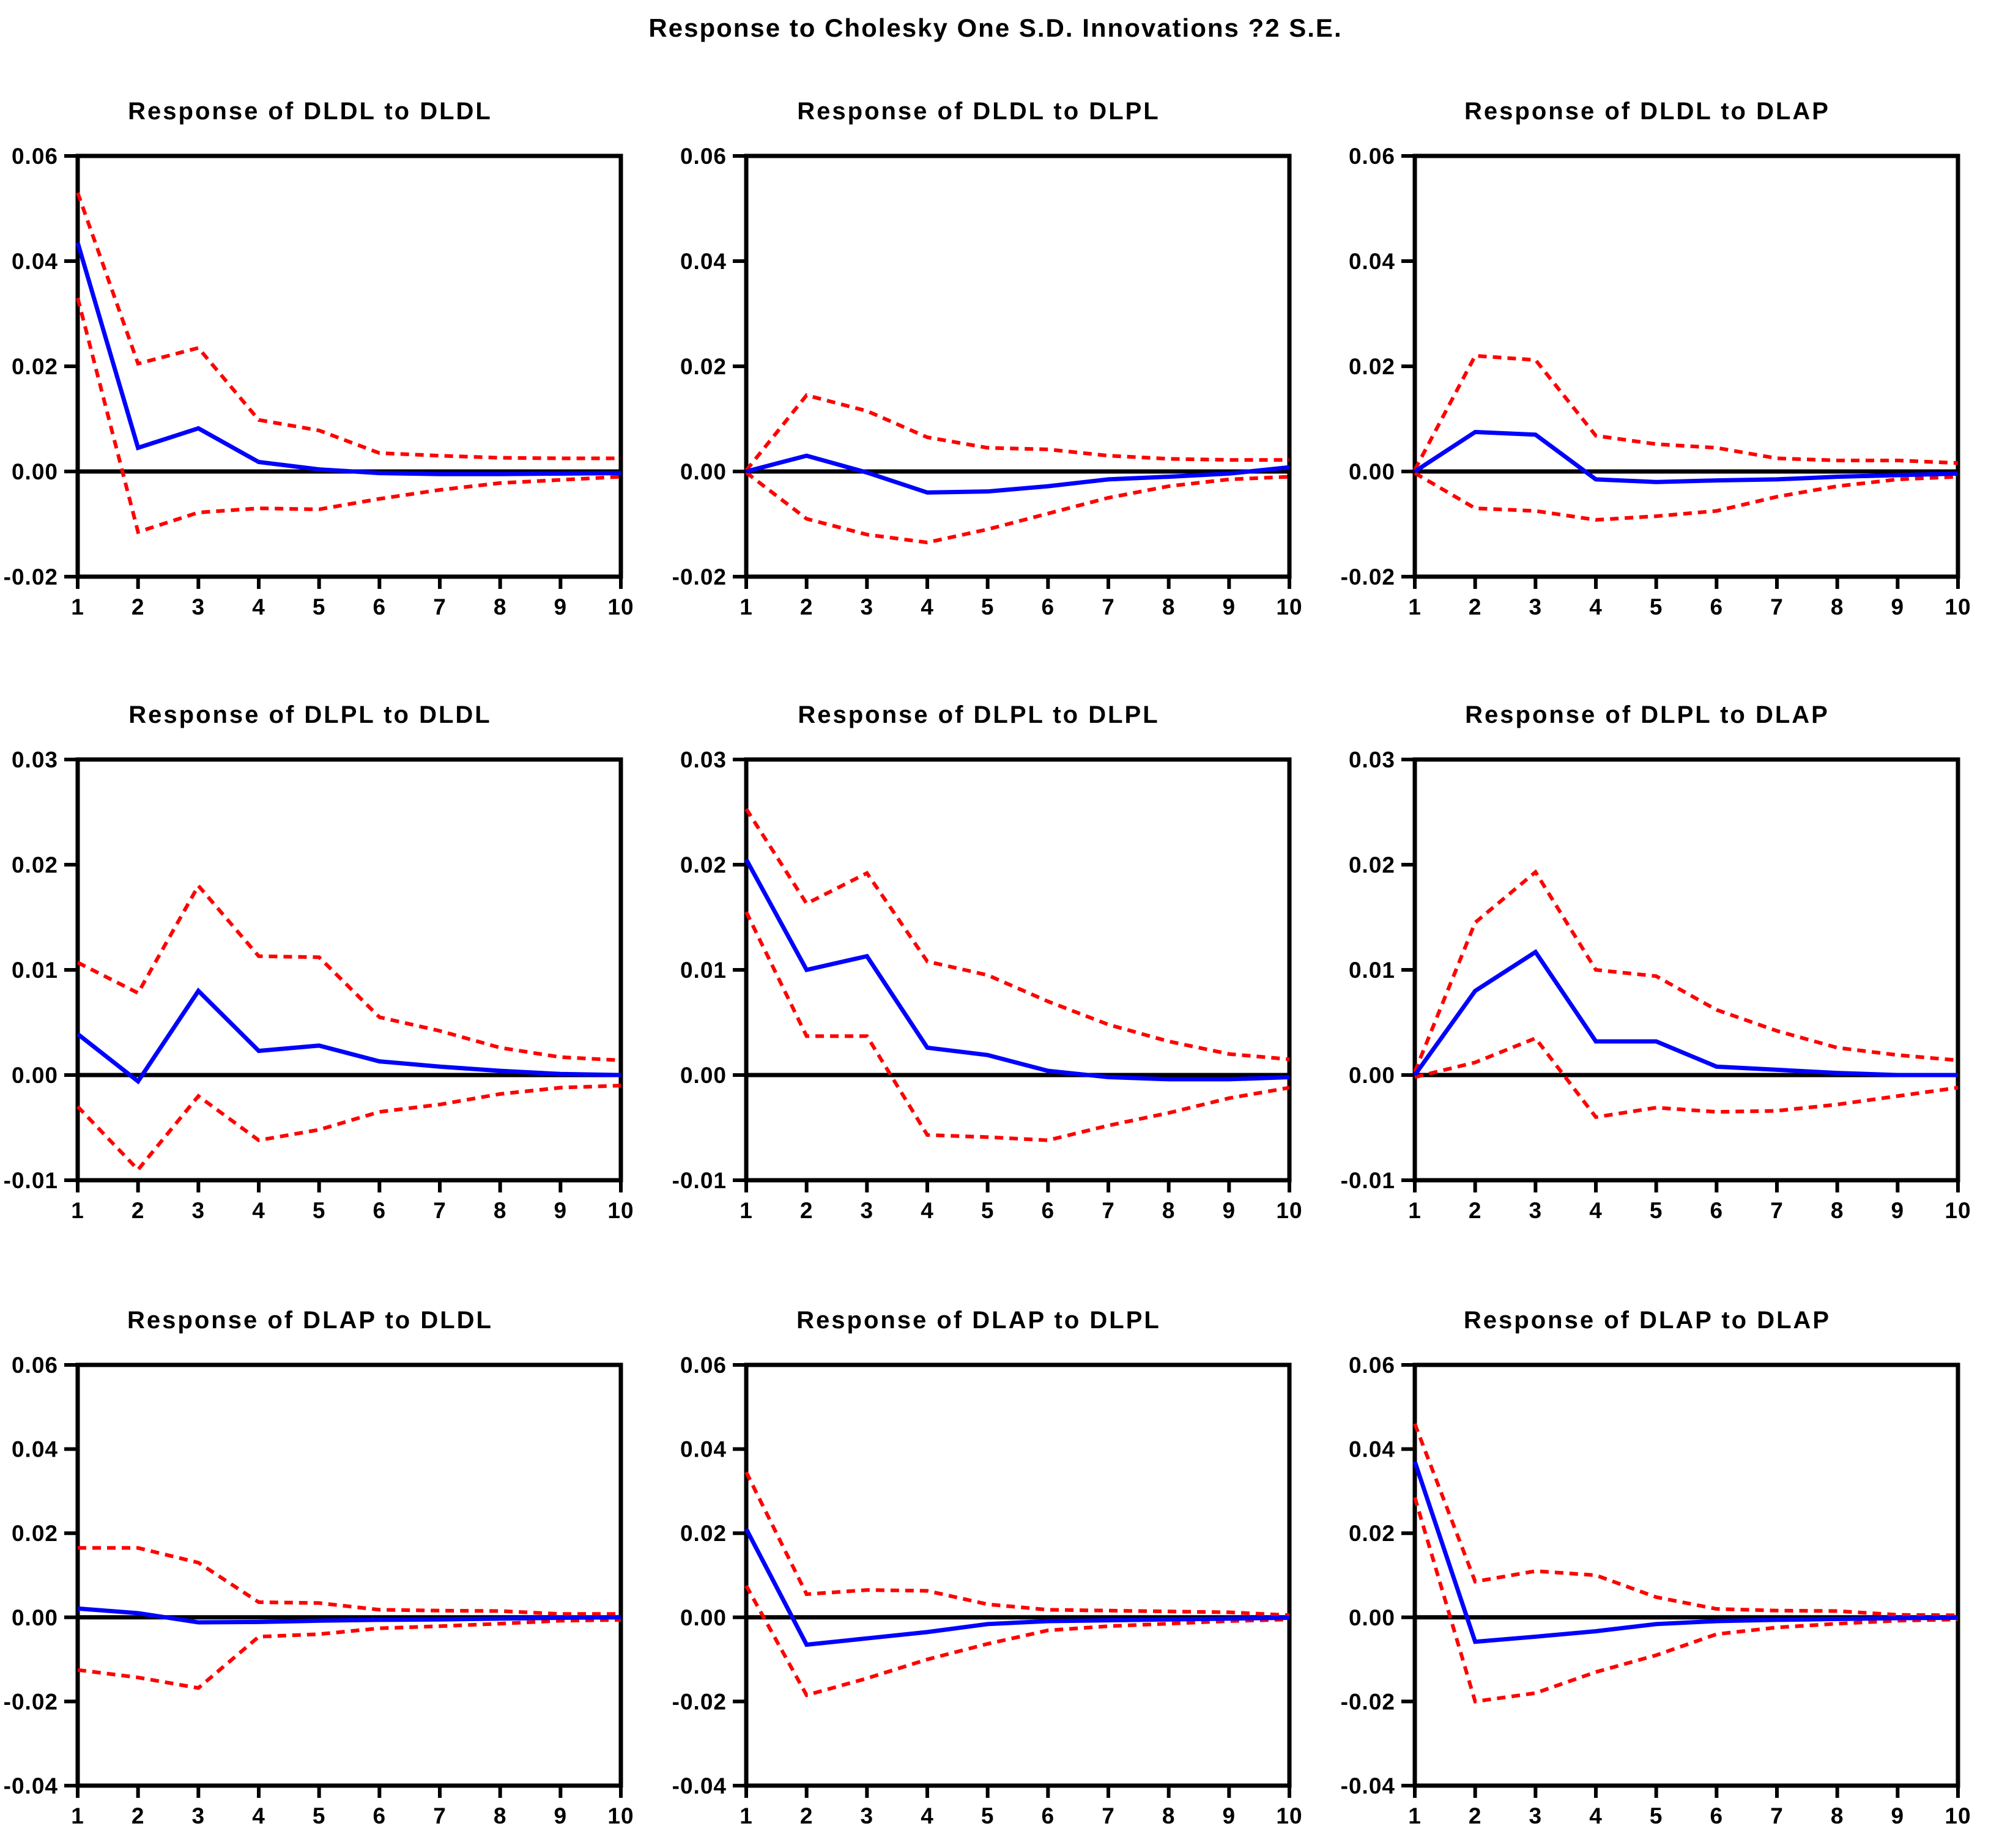 The width and height of the screenshot is (1991, 1848). I want to click on chart-canvas-dlpl-dlpl: 0.03 0.02 0.01 0.00 -0.01 1 2 3 4 5 6 7 8 9 10, so click(987, 985).